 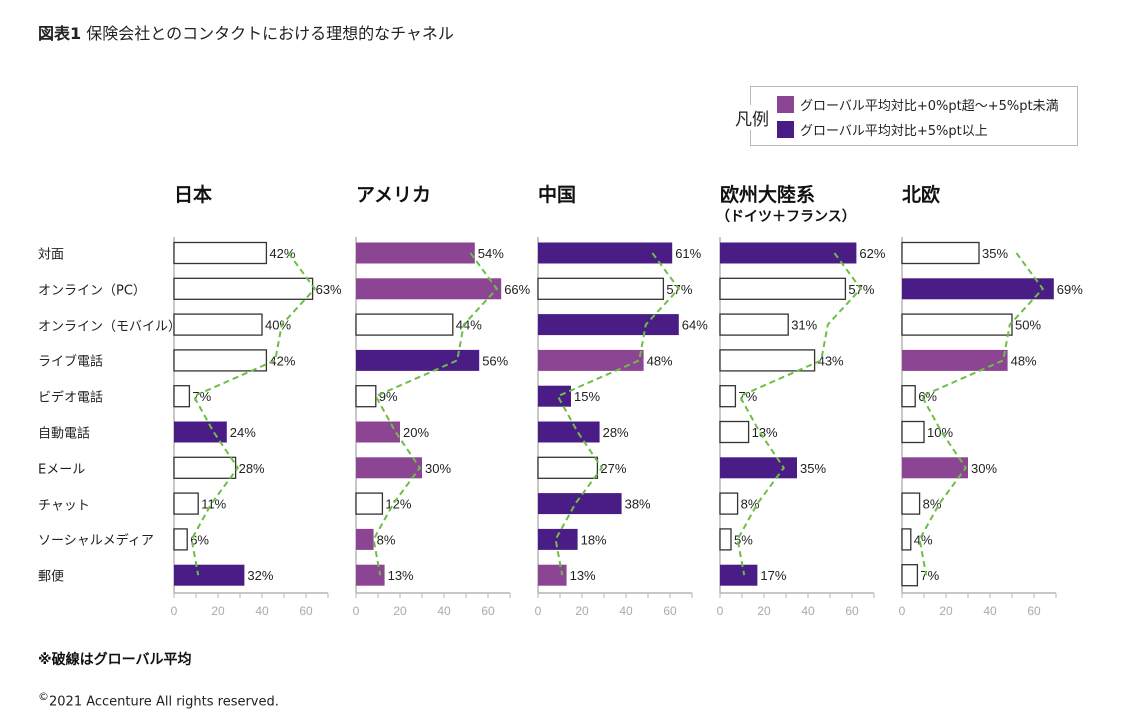 I want to click on category-label: 自動電話, so click(x=64, y=434).